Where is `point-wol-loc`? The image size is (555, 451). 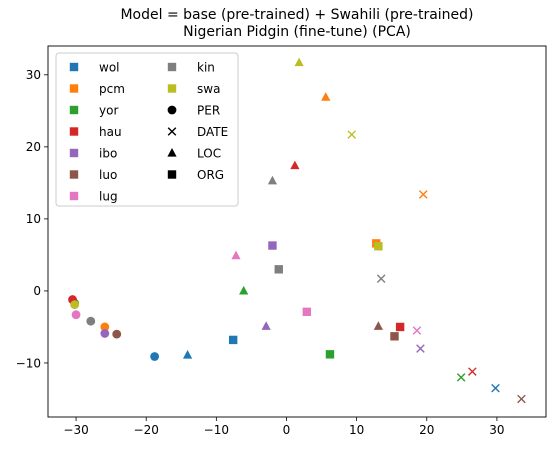 point-wol-loc is located at coordinates (187, 354).